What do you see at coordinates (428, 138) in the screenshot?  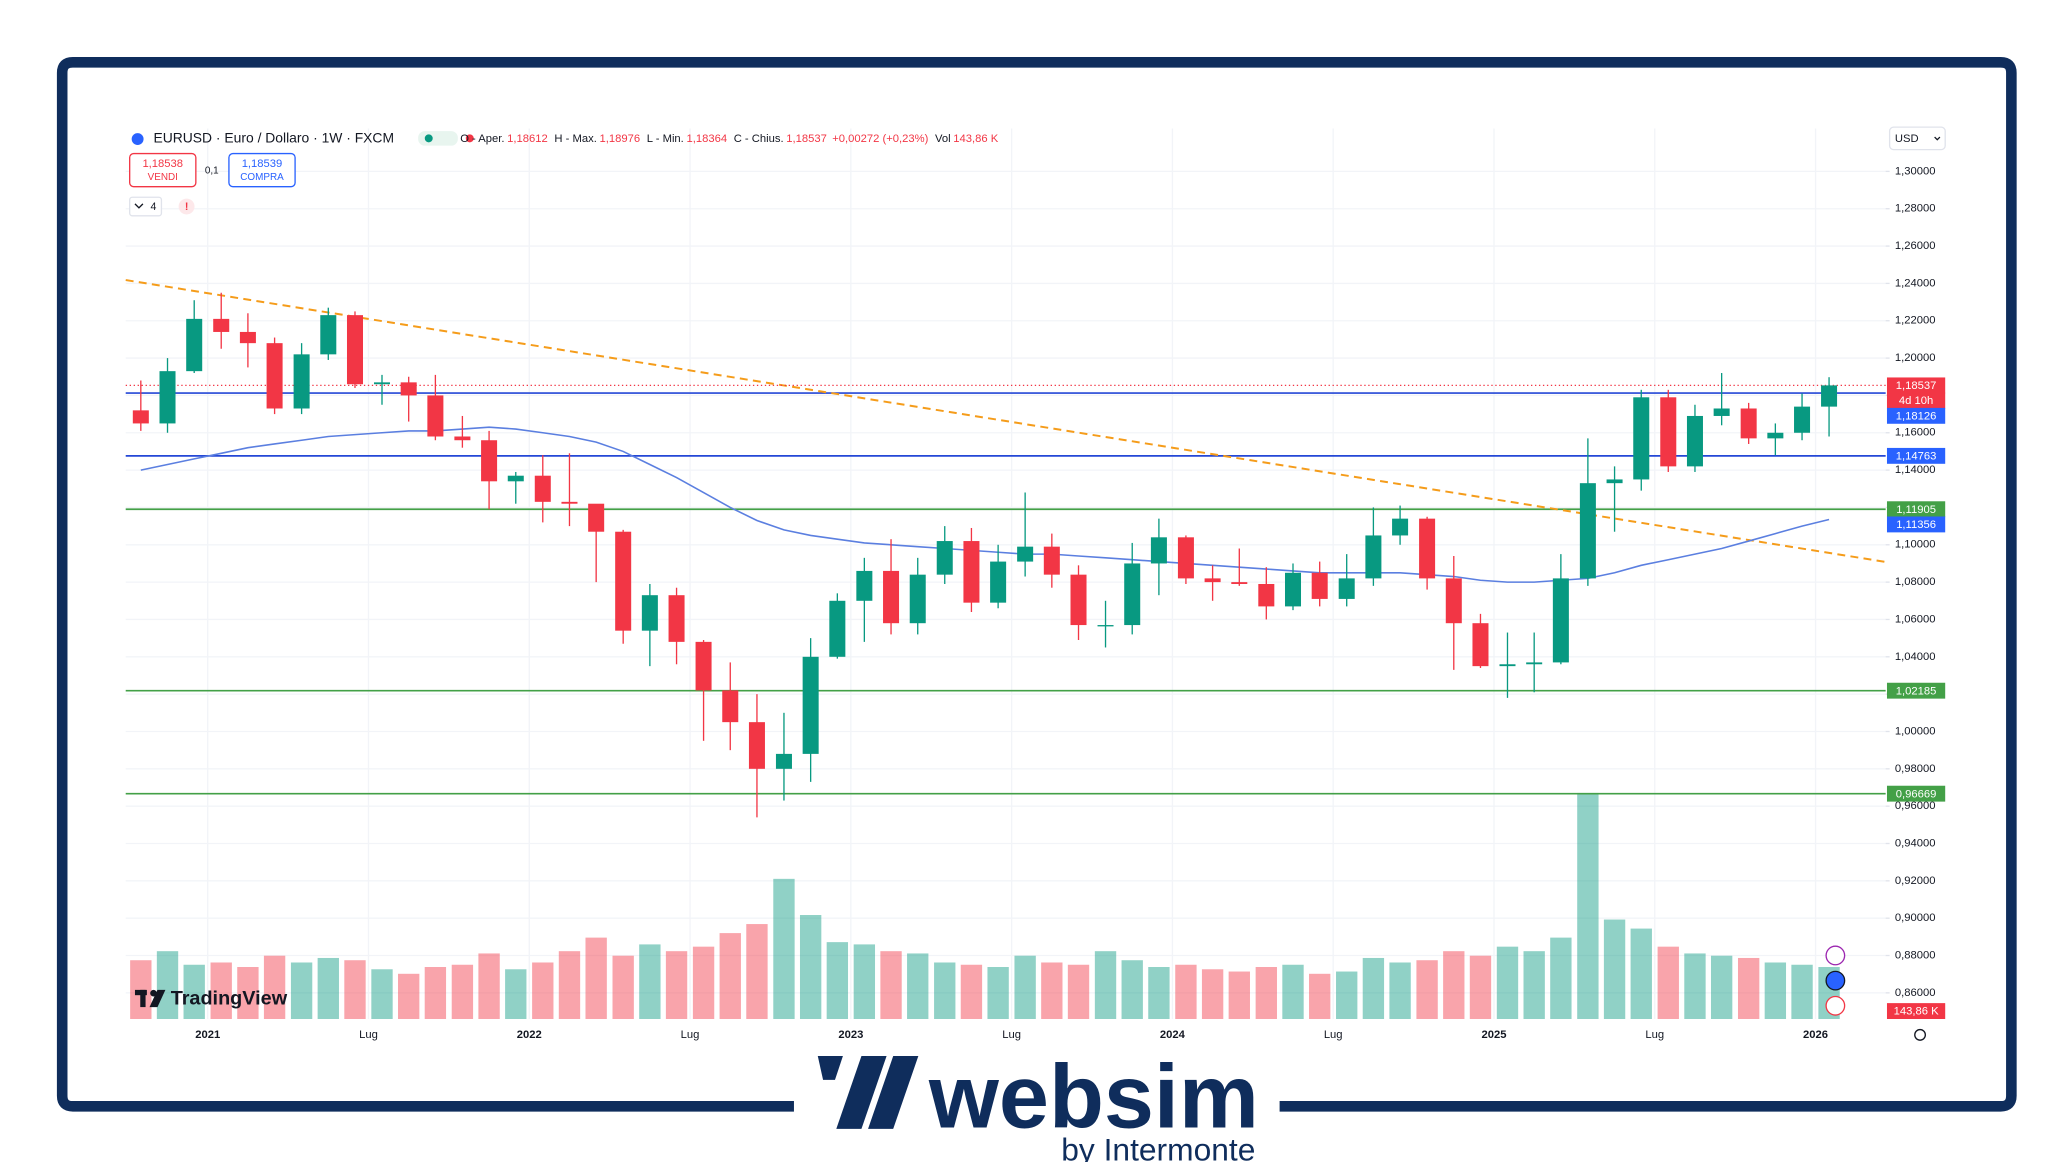 I see `market-status` at bounding box center [428, 138].